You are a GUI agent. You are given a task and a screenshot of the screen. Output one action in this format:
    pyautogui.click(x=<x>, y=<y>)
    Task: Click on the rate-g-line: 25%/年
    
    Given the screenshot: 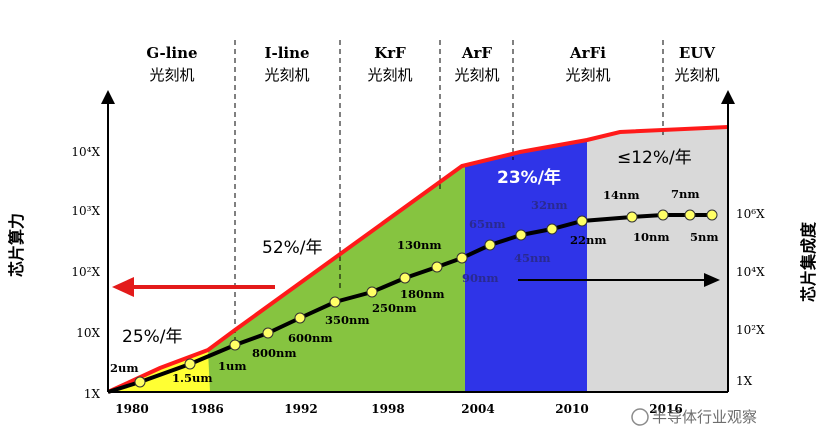 What is the action you would take?
    pyautogui.click(x=152, y=337)
    